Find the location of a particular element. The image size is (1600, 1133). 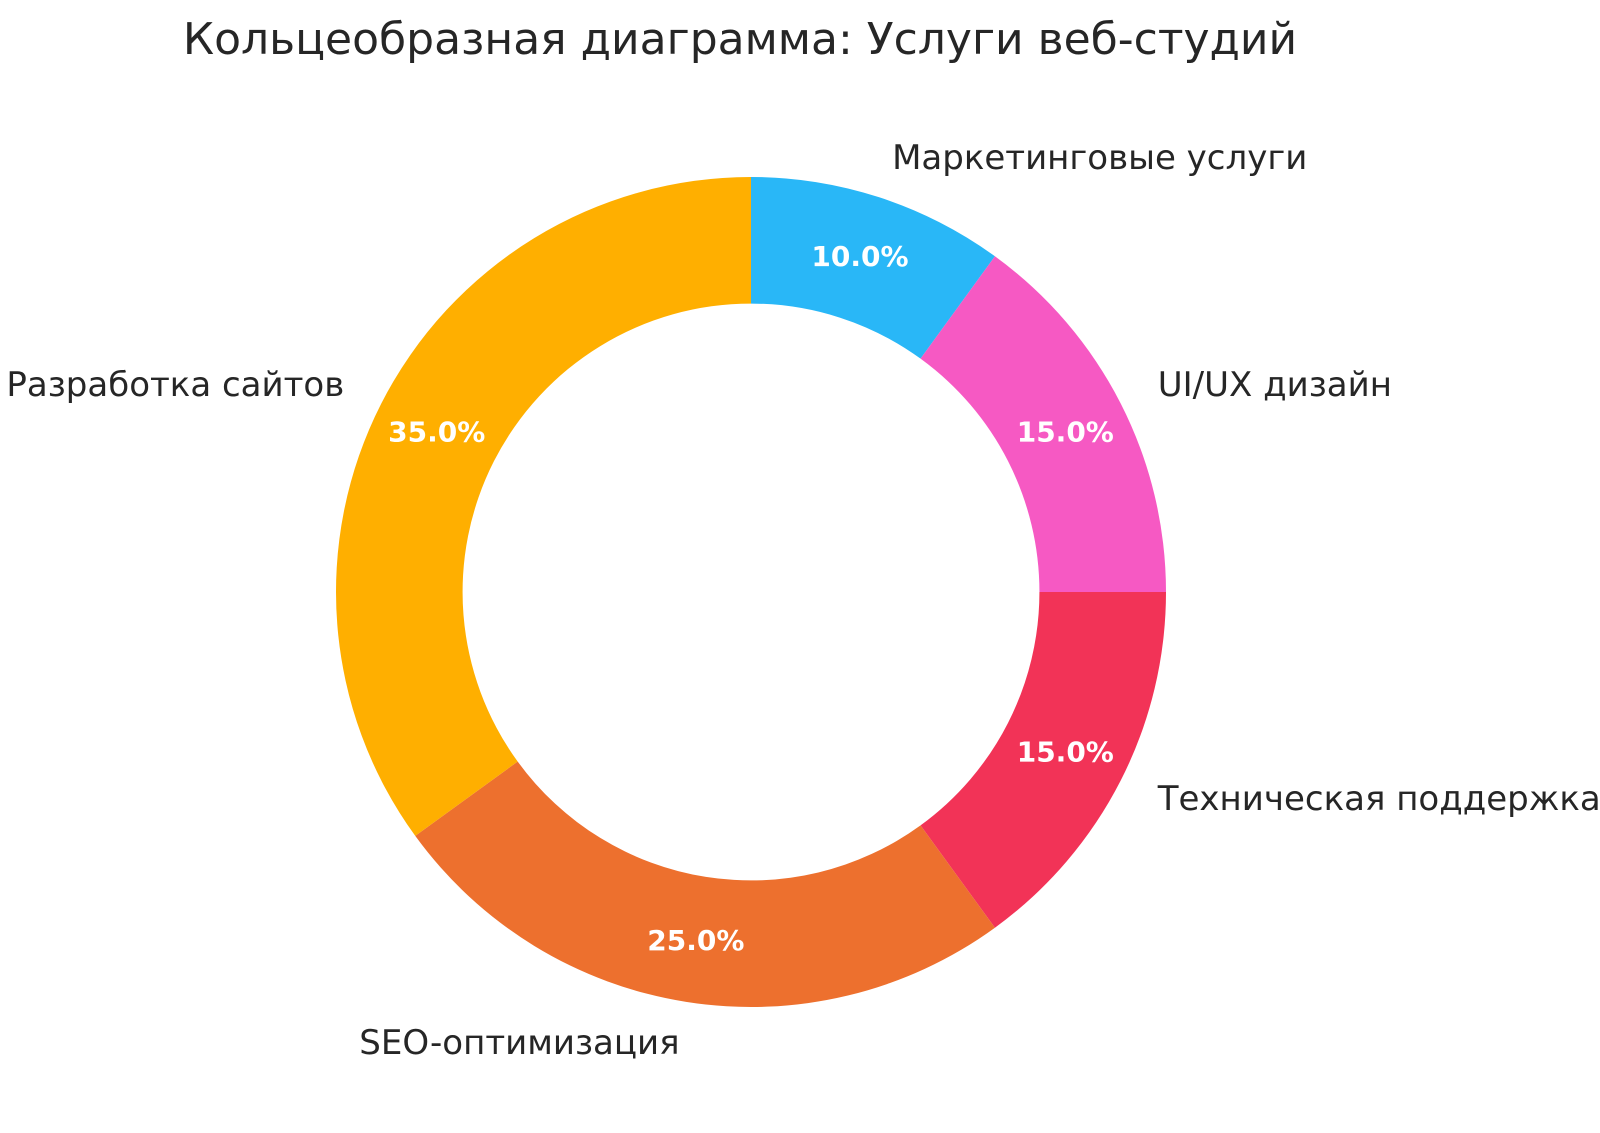

slice-category-label-2: Техническая поддержка is located at coordinates (1378, 799).